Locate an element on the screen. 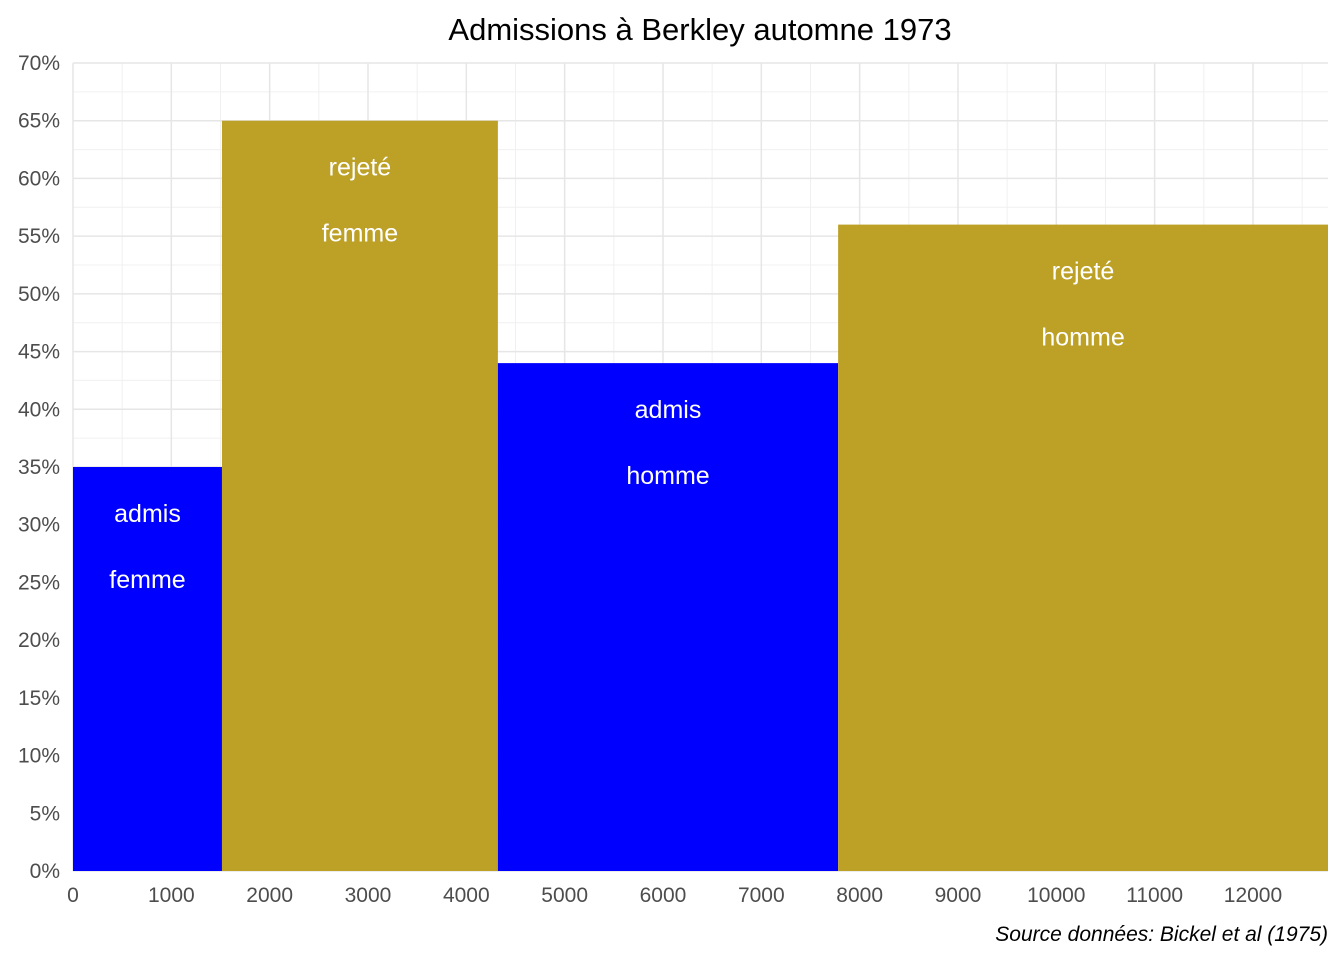 The image size is (1344, 960). x-tick-label: 6000 is located at coordinates (663, 895).